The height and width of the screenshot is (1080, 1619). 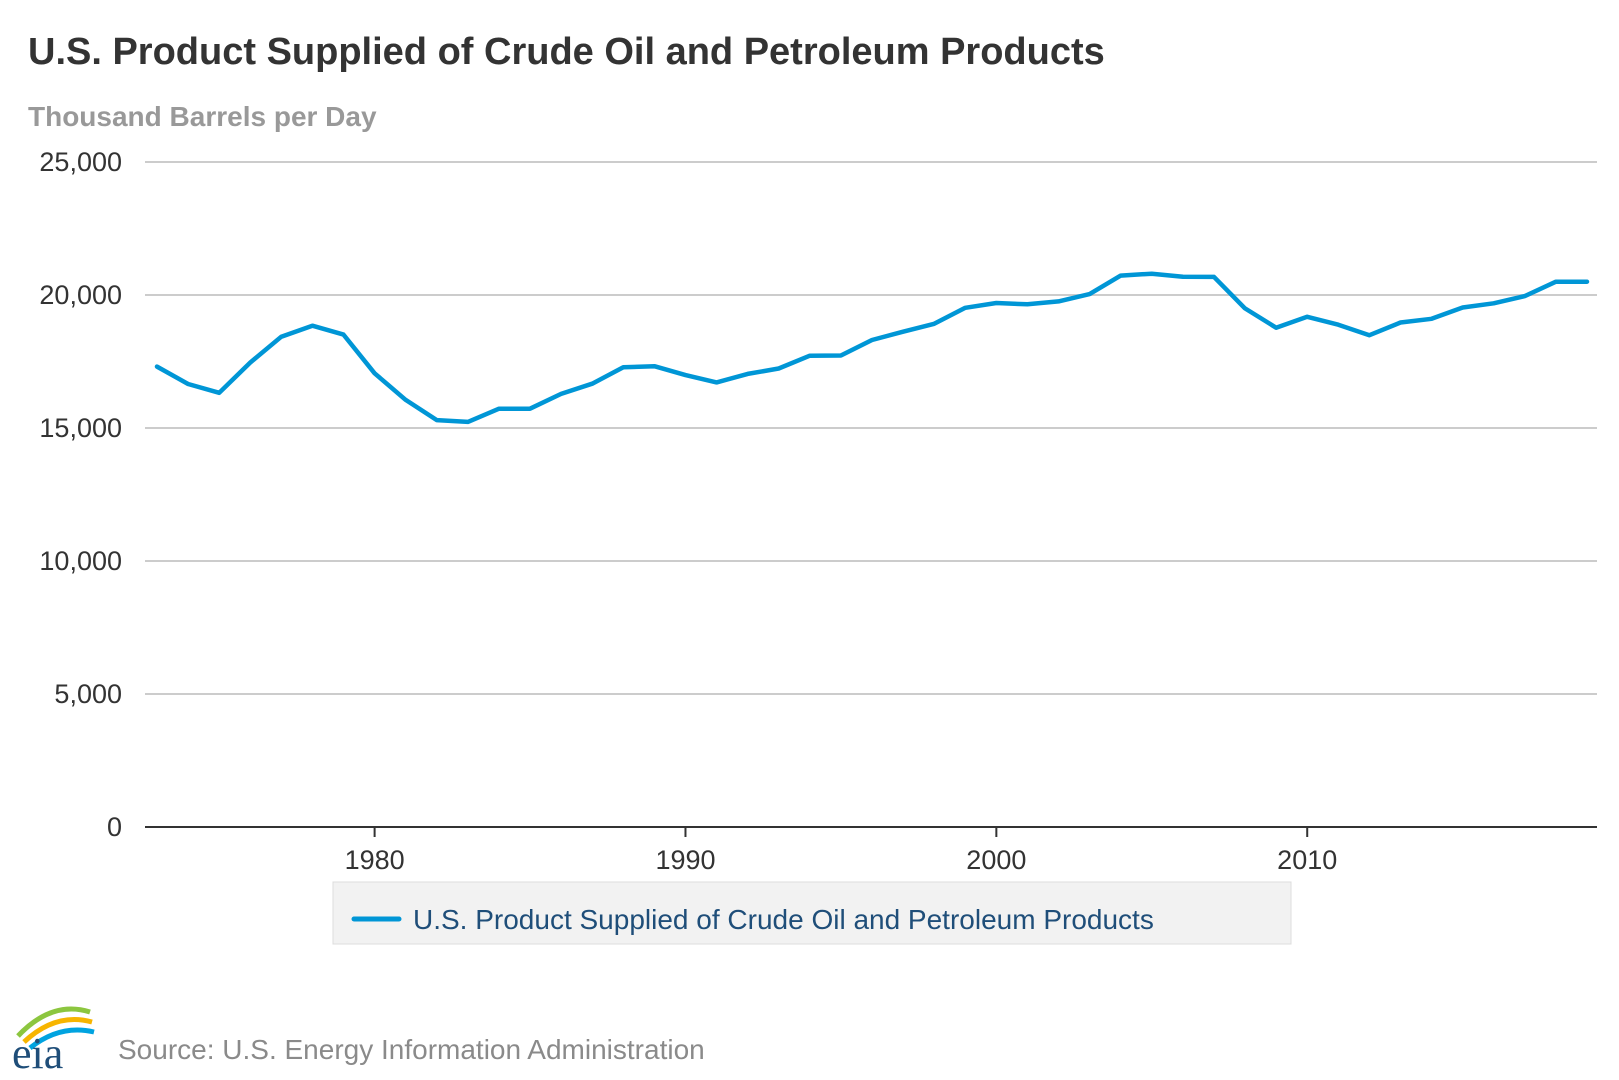 I want to click on legend-box, so click(x=812, y=913).